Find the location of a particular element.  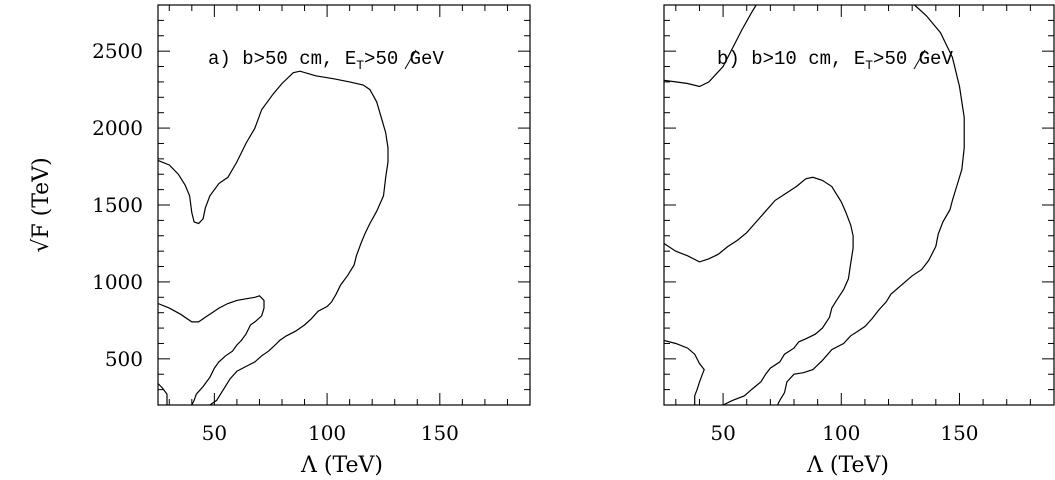

panel-b-met-slash is located at coordinates (919, 59).